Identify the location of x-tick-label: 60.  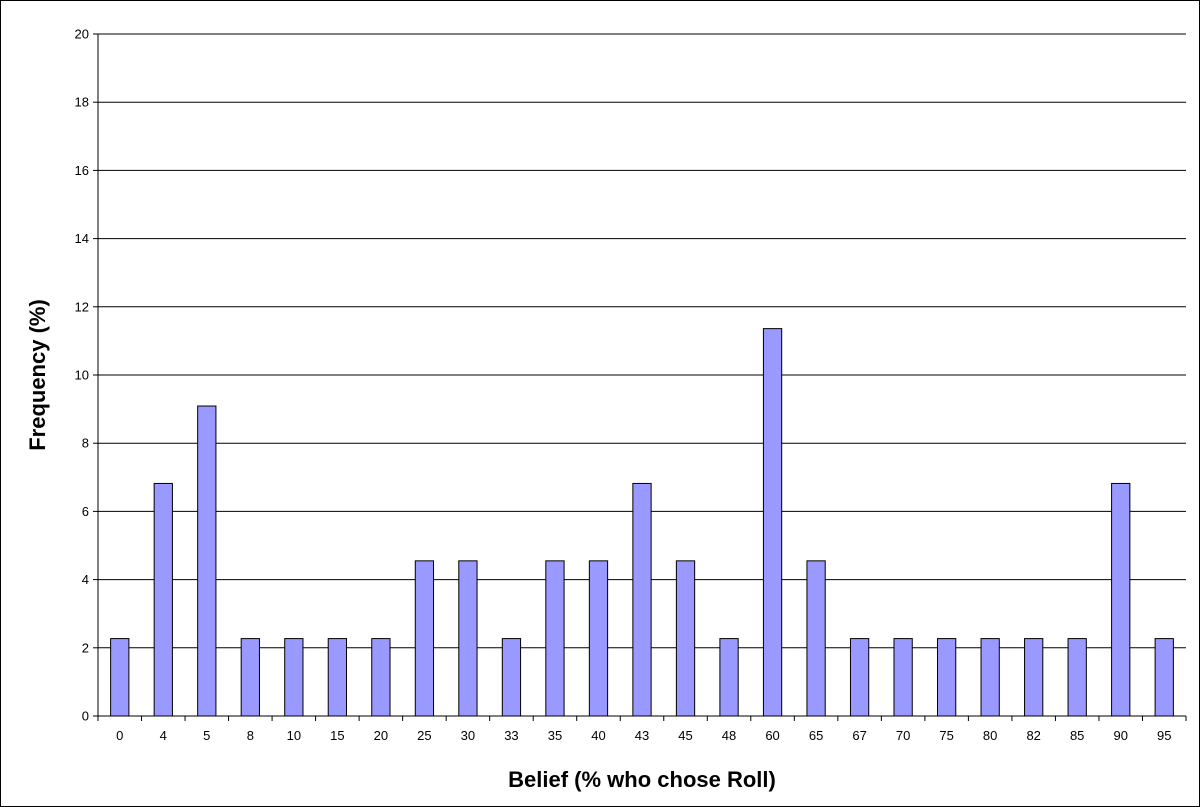
(772, 735).